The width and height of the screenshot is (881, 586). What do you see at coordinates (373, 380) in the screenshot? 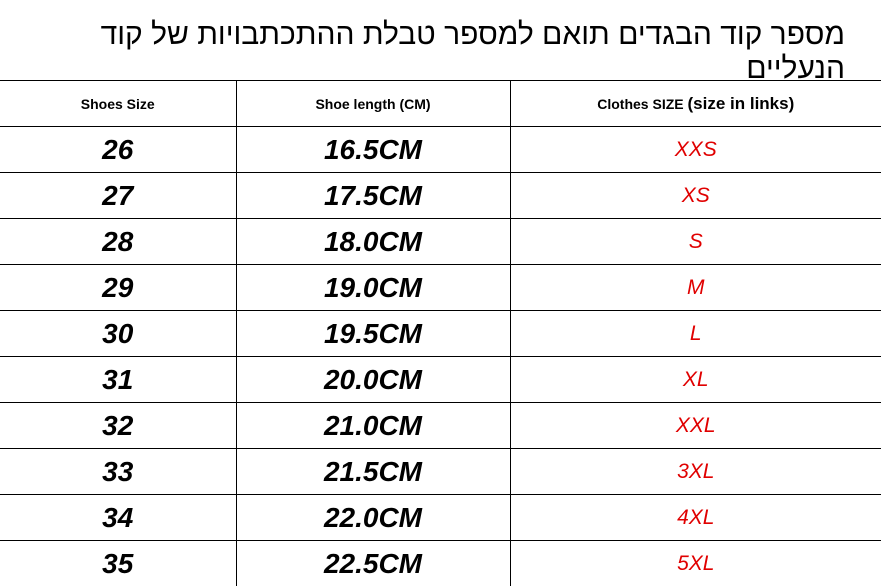
I see `shoe-length-cell: 20.0CM` at bounding box center [373, 380].